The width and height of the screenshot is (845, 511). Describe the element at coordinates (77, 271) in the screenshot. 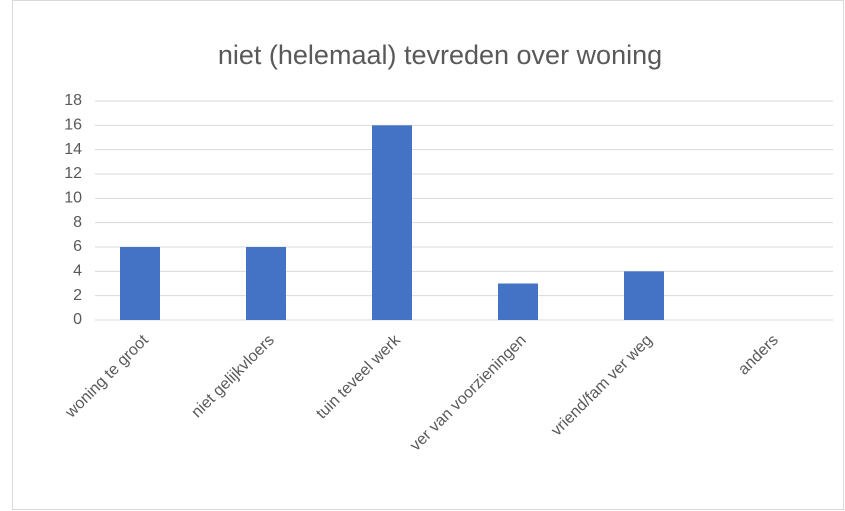

I see `y-tick-label: 4` at that location.